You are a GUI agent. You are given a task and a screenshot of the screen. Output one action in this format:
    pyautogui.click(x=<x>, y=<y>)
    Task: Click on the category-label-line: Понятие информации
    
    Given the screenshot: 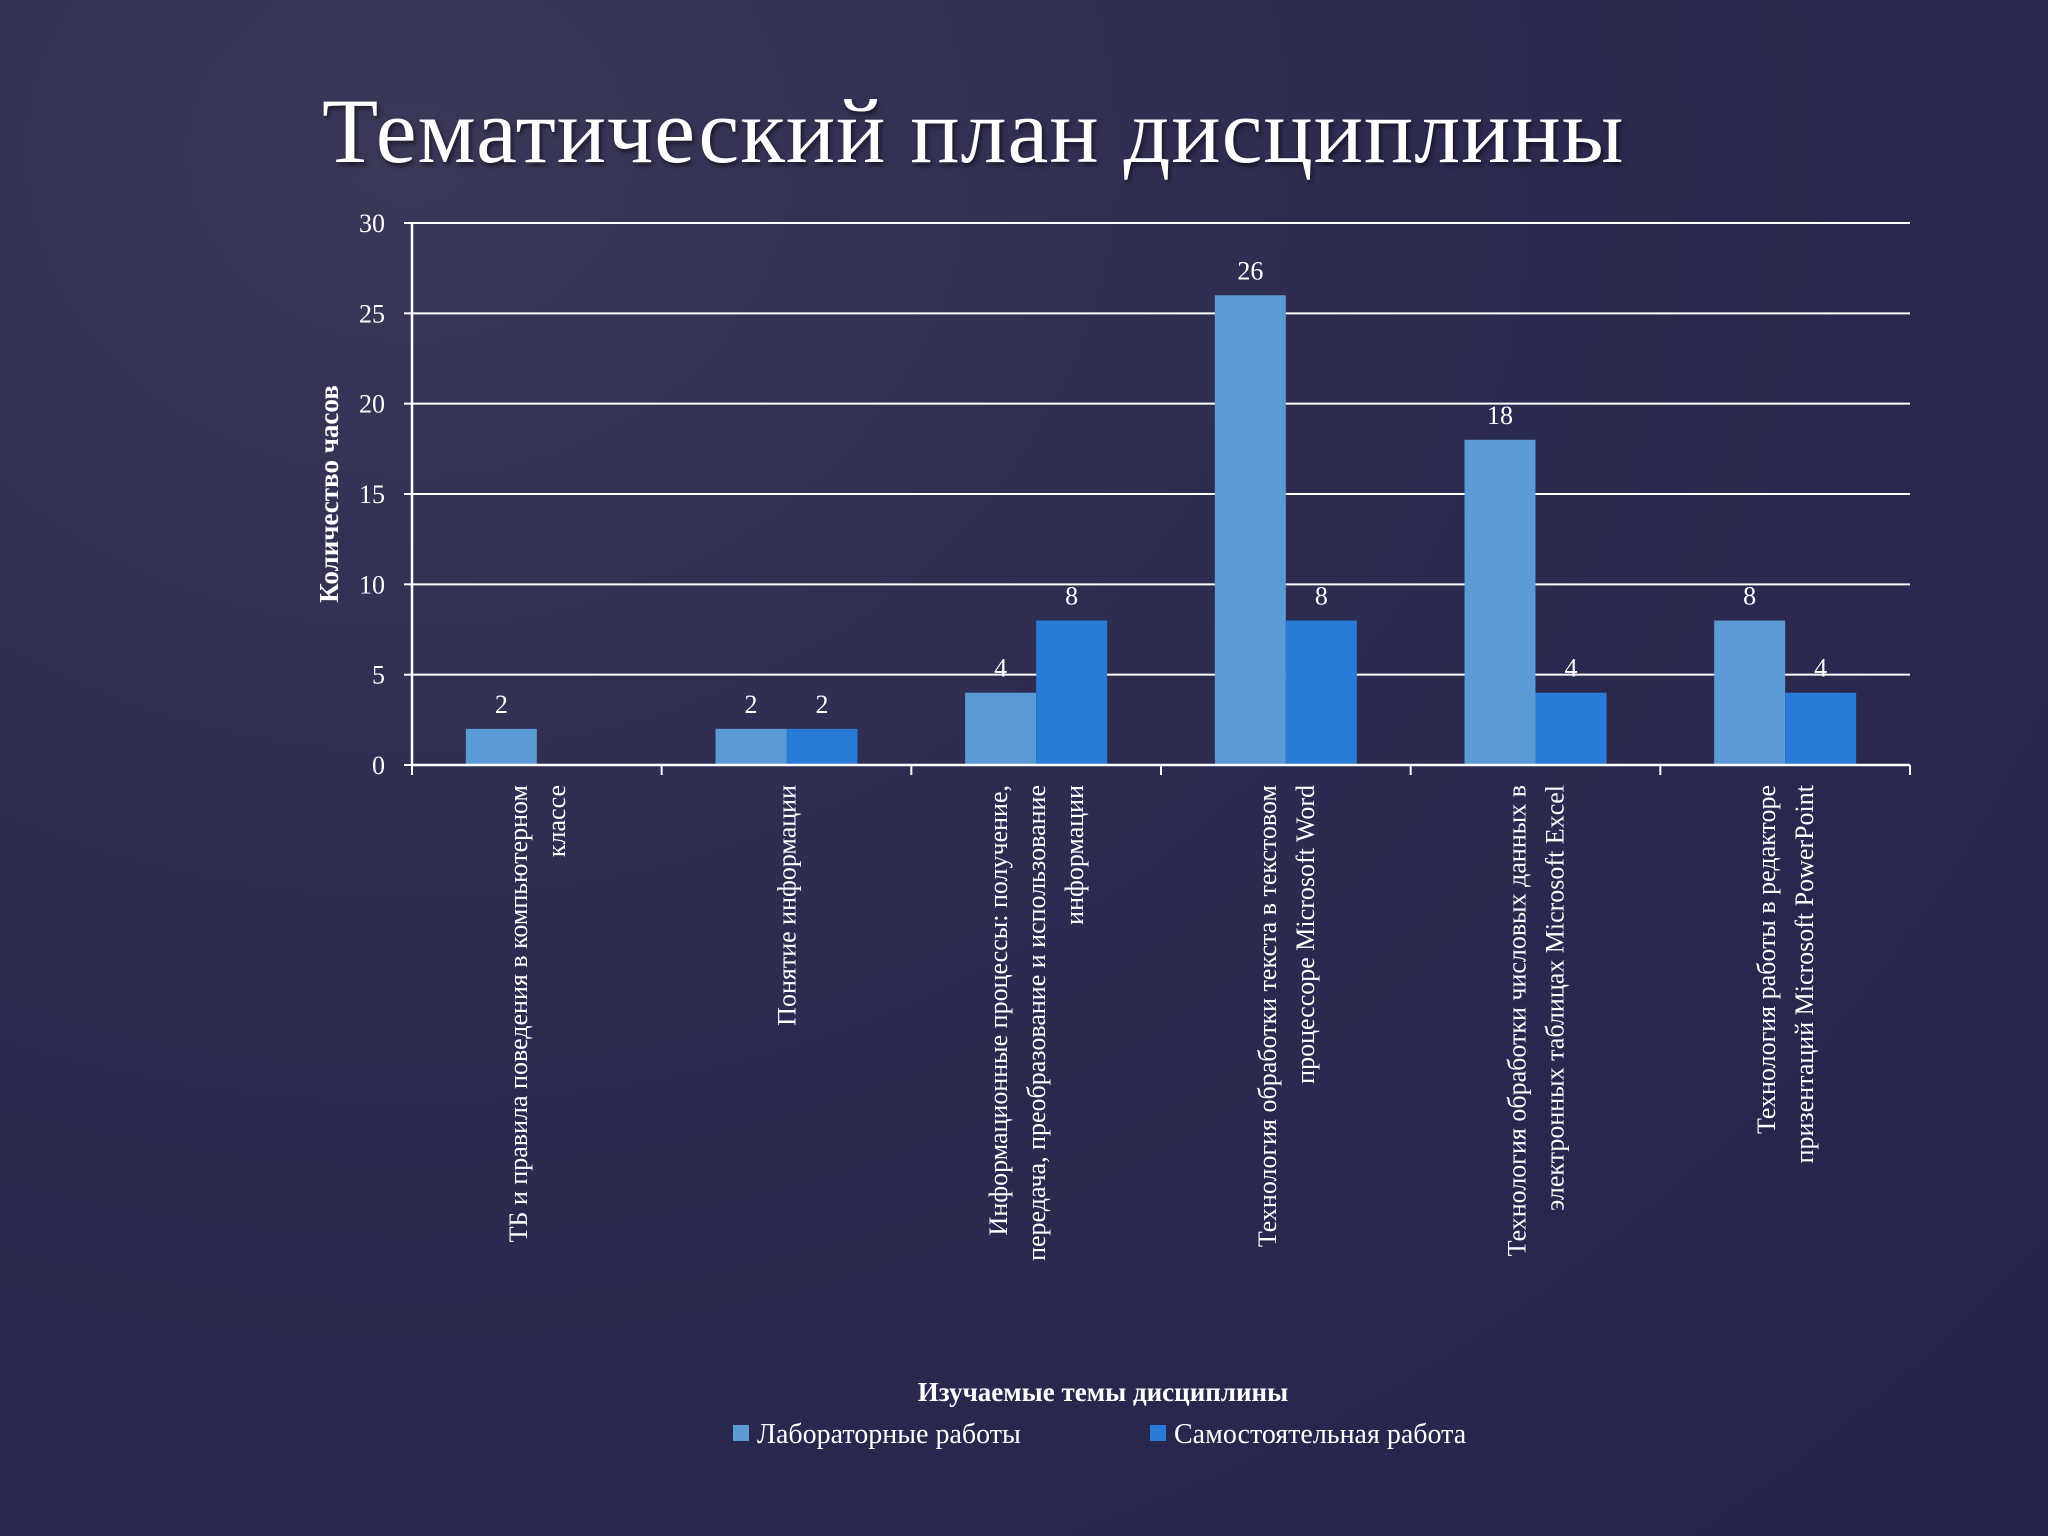 What is the action you would take?
    pyautogui.click(x=787, y=905)
    